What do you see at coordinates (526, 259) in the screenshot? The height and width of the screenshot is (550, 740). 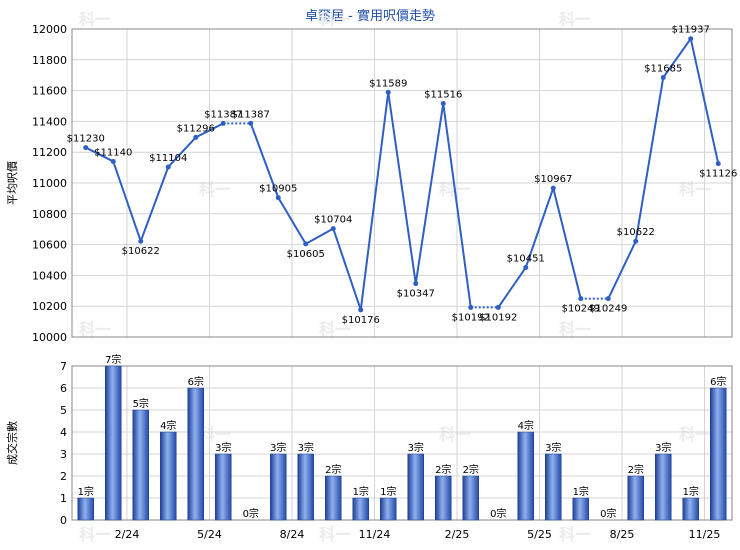 I see `point-label: $10451` at bounding box center [526, 259].